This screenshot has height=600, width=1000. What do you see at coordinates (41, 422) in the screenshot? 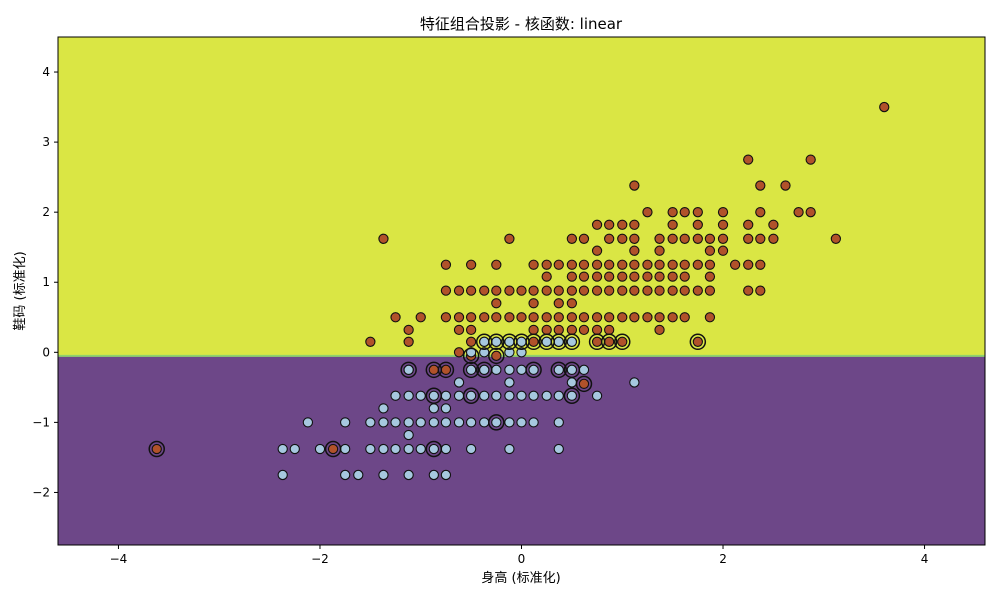
I see `y-tick-label: −1` at bounding box center [41, 422].